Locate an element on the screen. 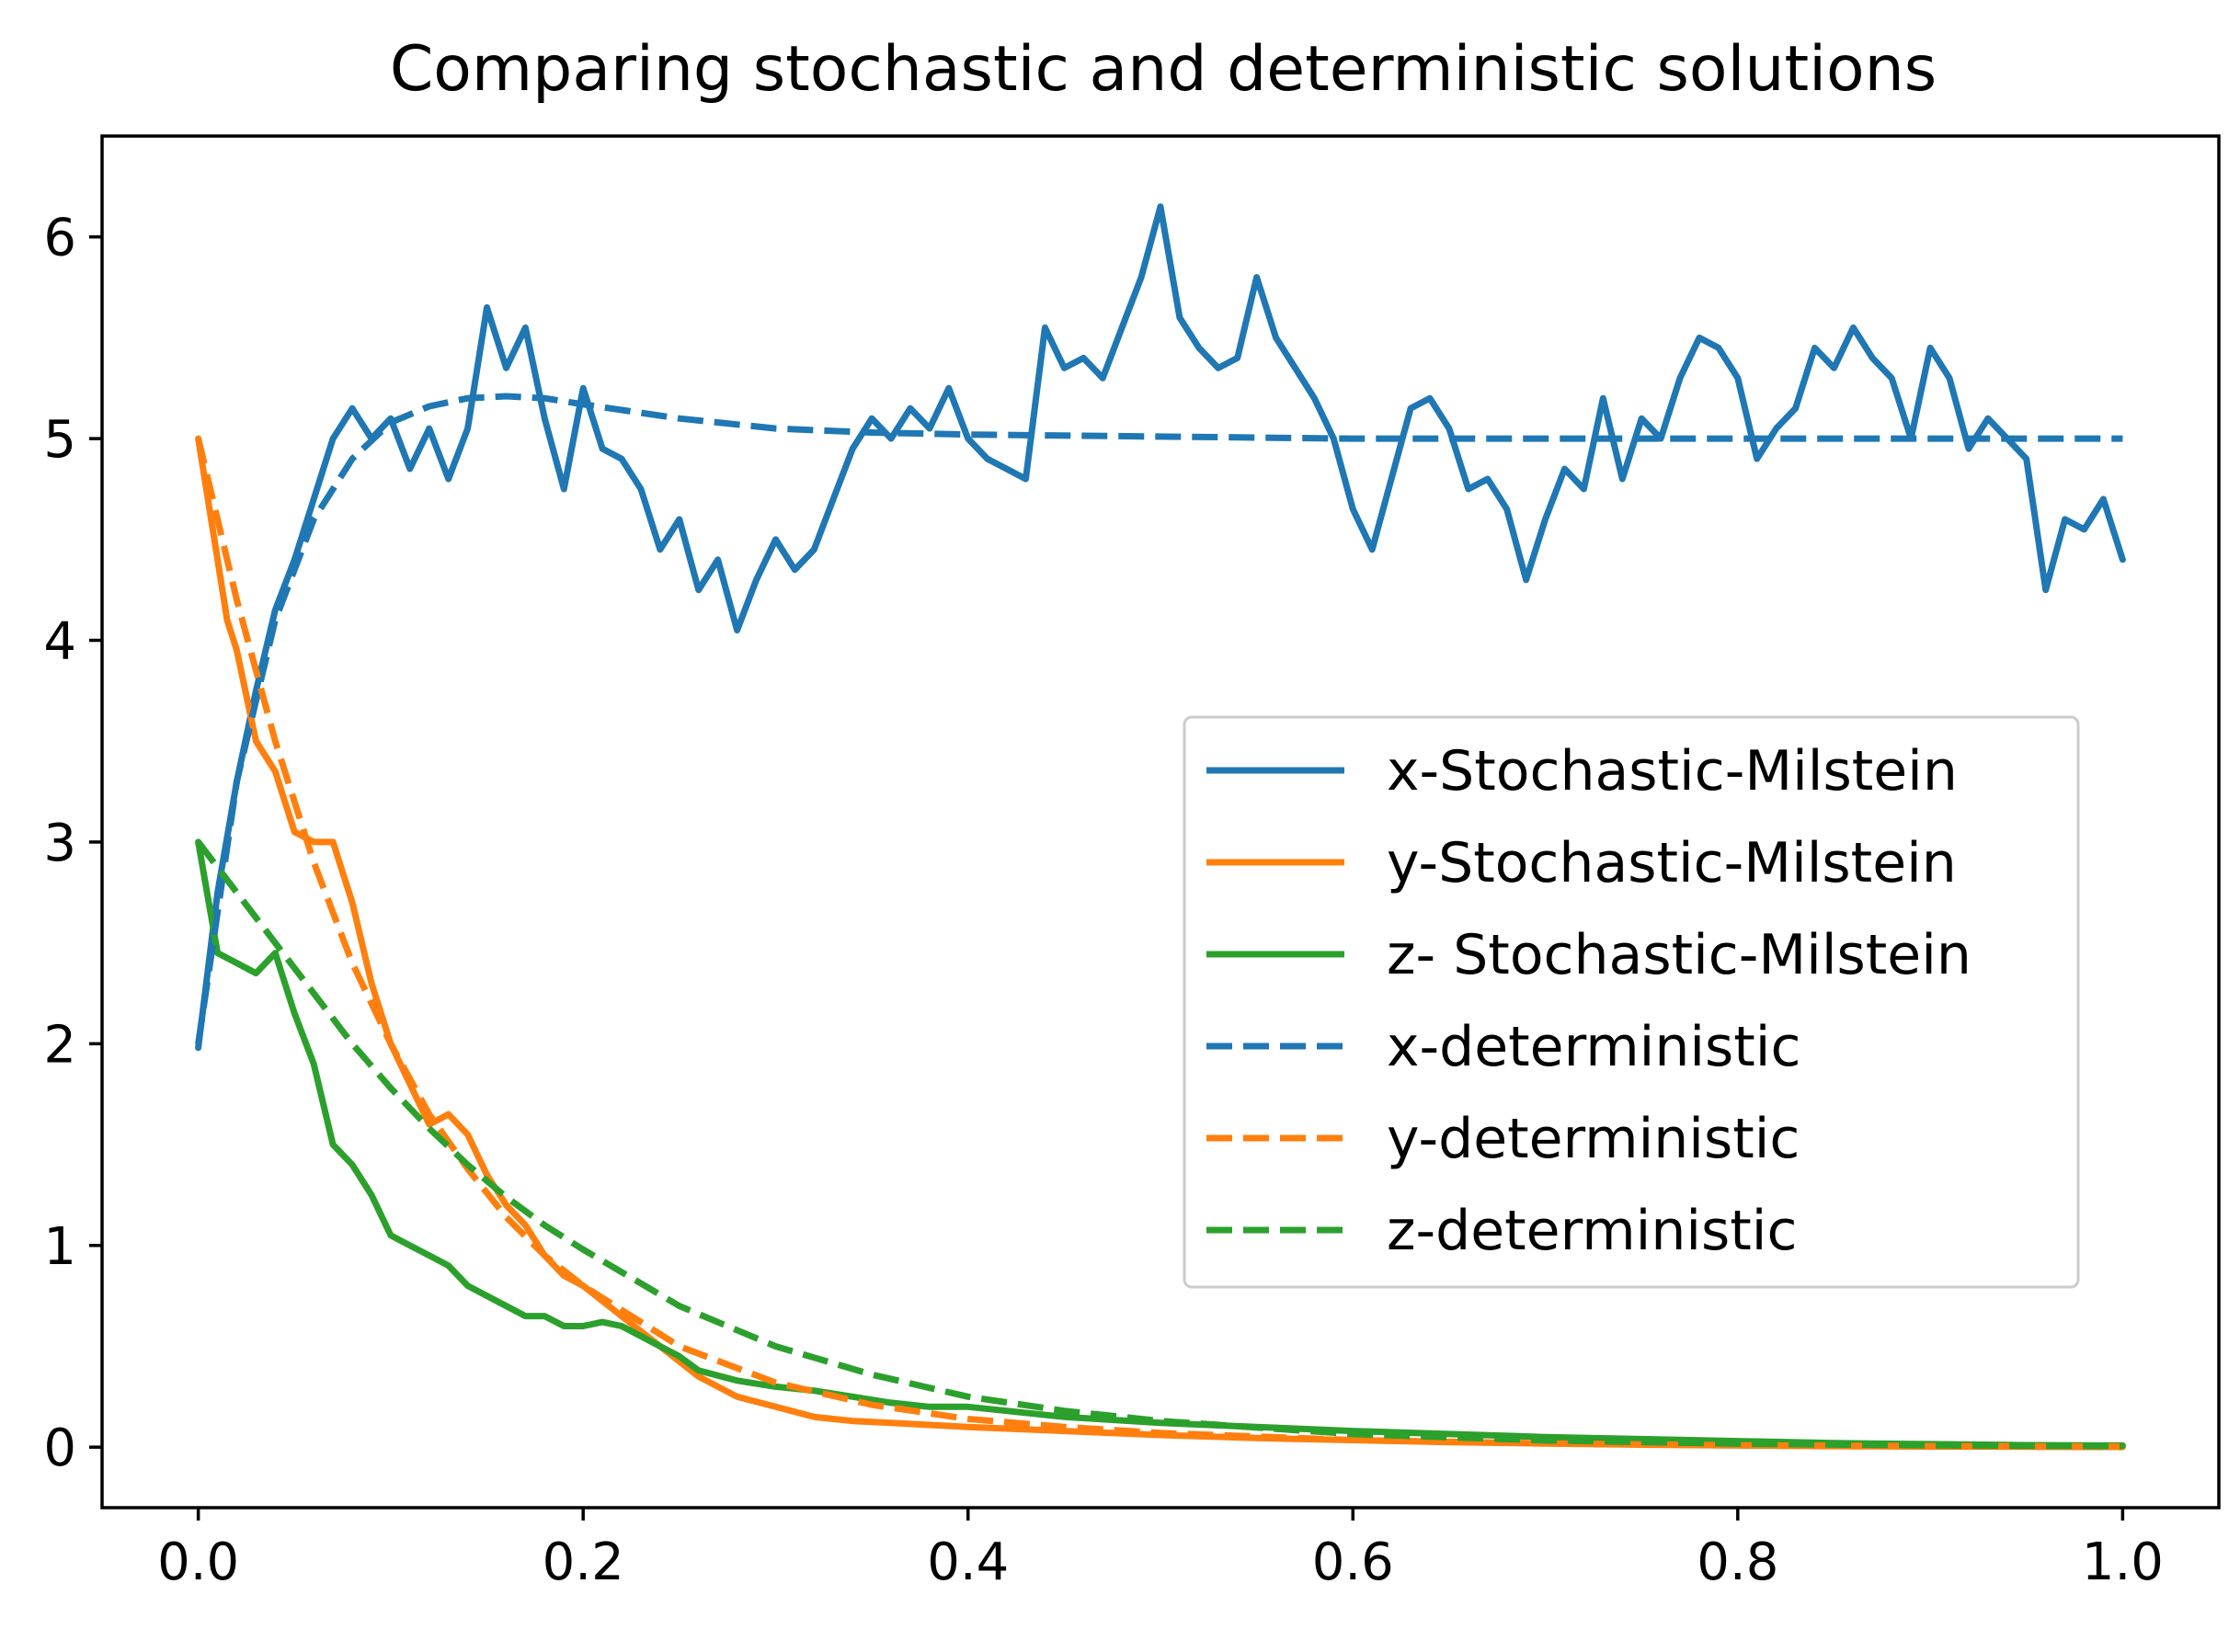 The width and height of the screenshot is (2240, 1652). x-tick-label: 0.8 is located at coordinates (1737, 1562).